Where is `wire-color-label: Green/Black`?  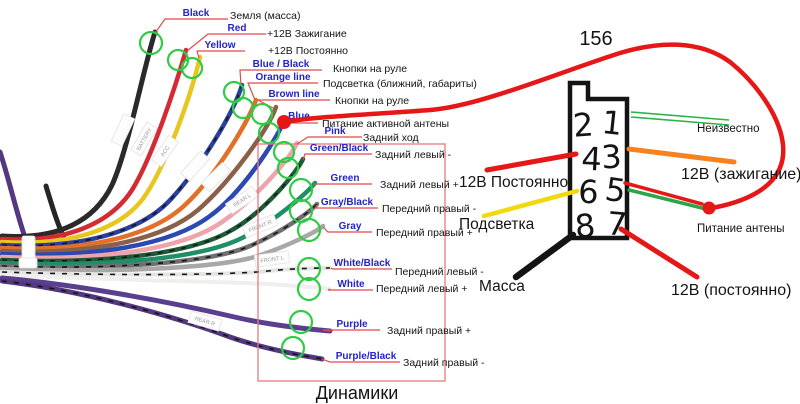 wire-color-label: Green/Black is located at coordinates (339, 148).